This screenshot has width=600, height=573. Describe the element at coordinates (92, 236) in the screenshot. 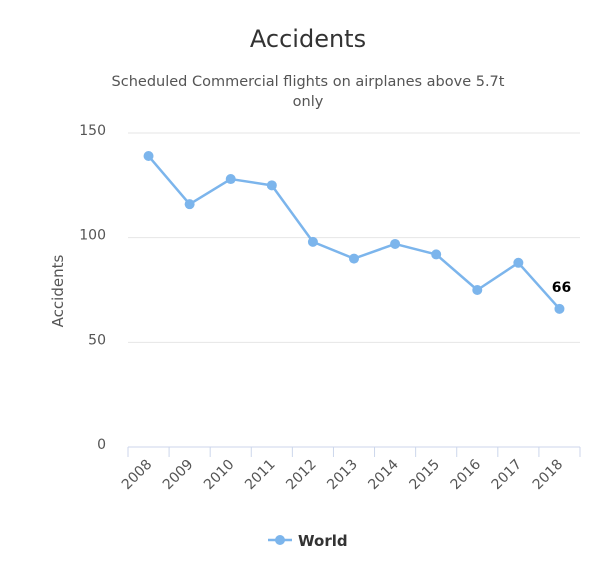

I see `y-tick-label: 100` at that location.